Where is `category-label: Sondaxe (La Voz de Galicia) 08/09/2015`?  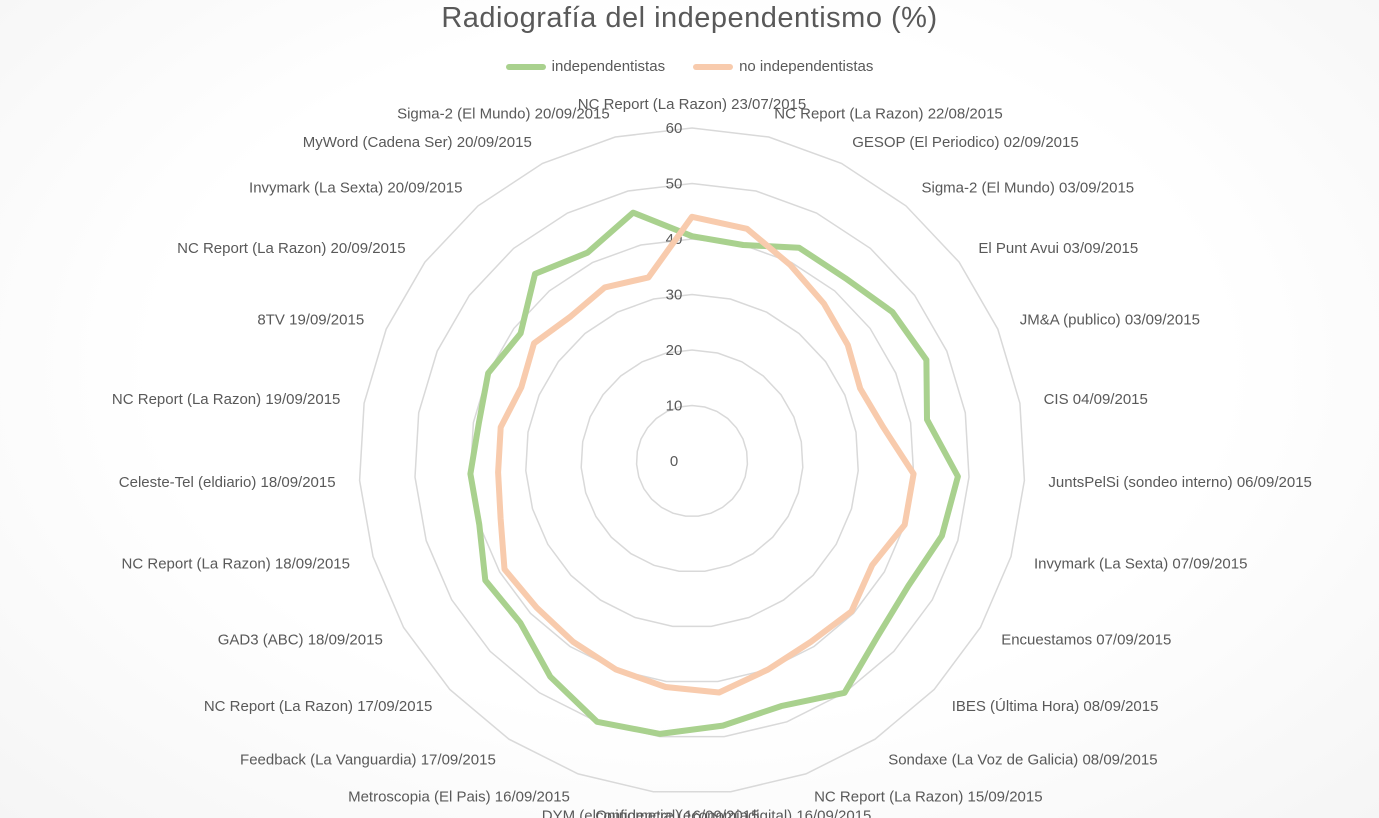
category-label: Sondaxe (La Voz de Galicia) 08/09/2015 is located at coordinates (1022, 759).